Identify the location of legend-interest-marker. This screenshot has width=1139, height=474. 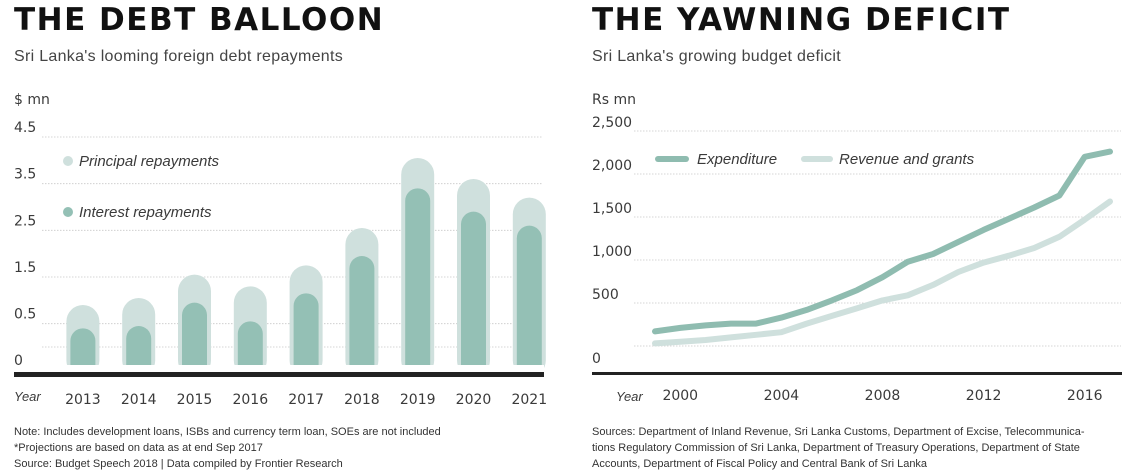
(68, 212).